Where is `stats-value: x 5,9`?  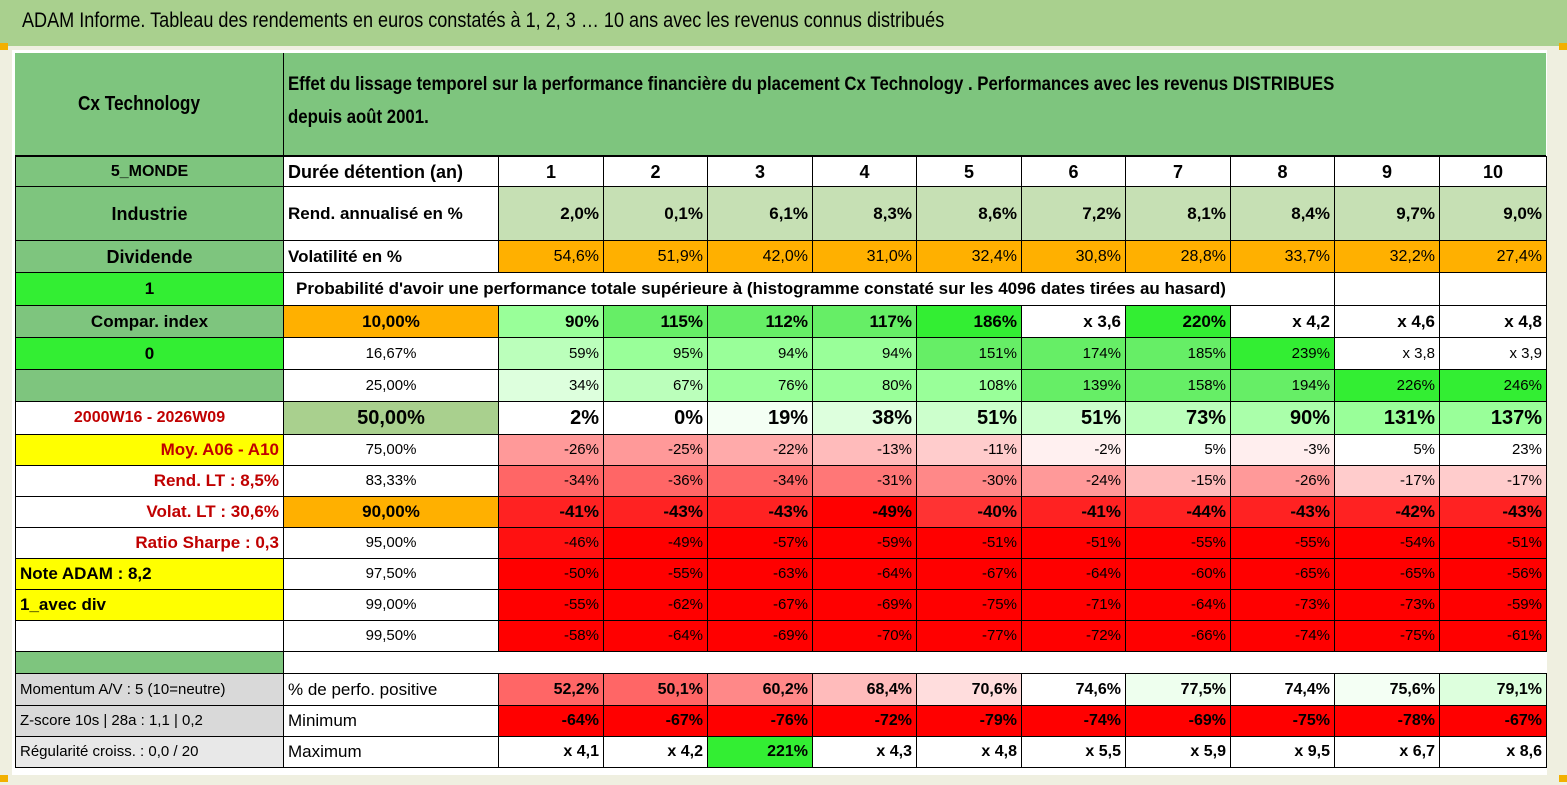
stats-value: x 5,9 is located at coordinates (1178, 752).